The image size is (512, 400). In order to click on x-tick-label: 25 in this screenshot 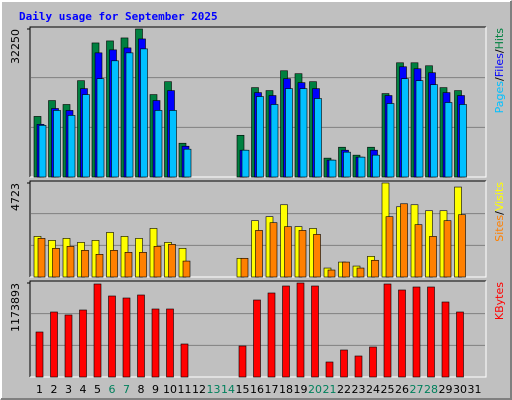, I will do `click(388, 389)`.